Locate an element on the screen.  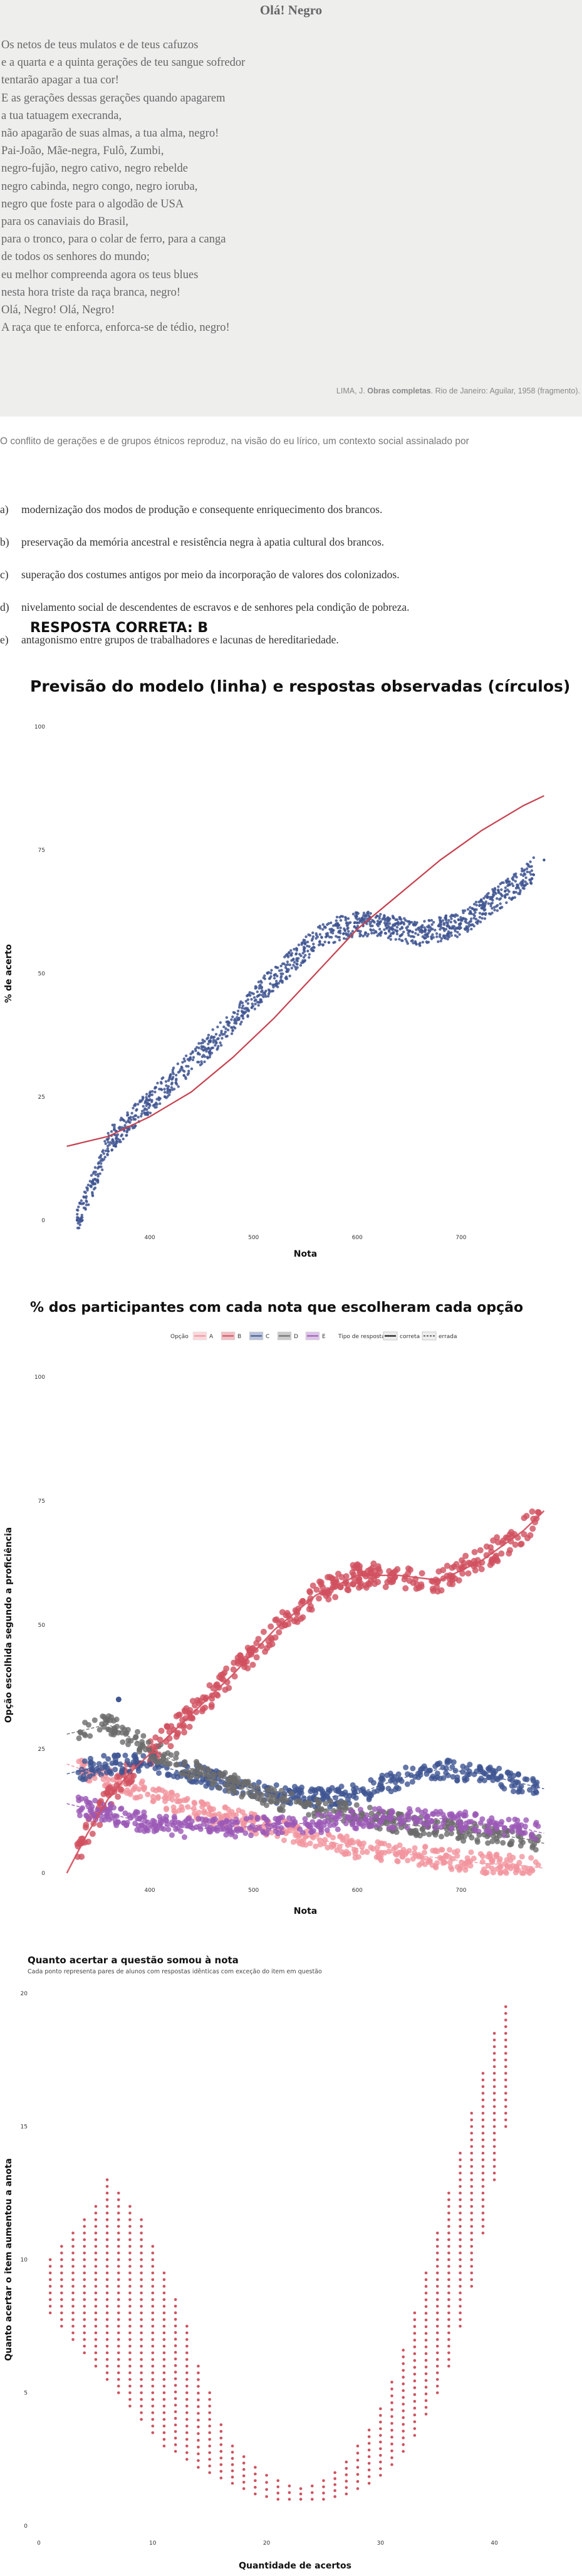
legend-swatch is located at coordinates (430, 1336).